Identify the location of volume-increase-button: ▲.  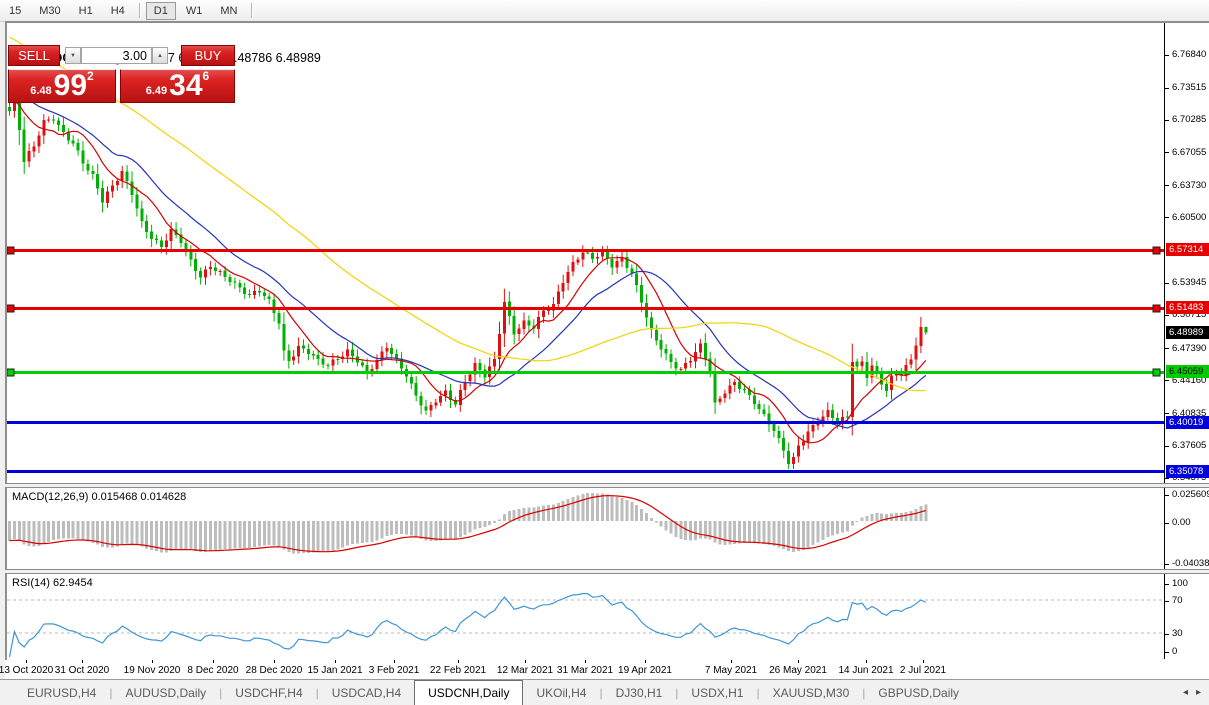
(160, 55).